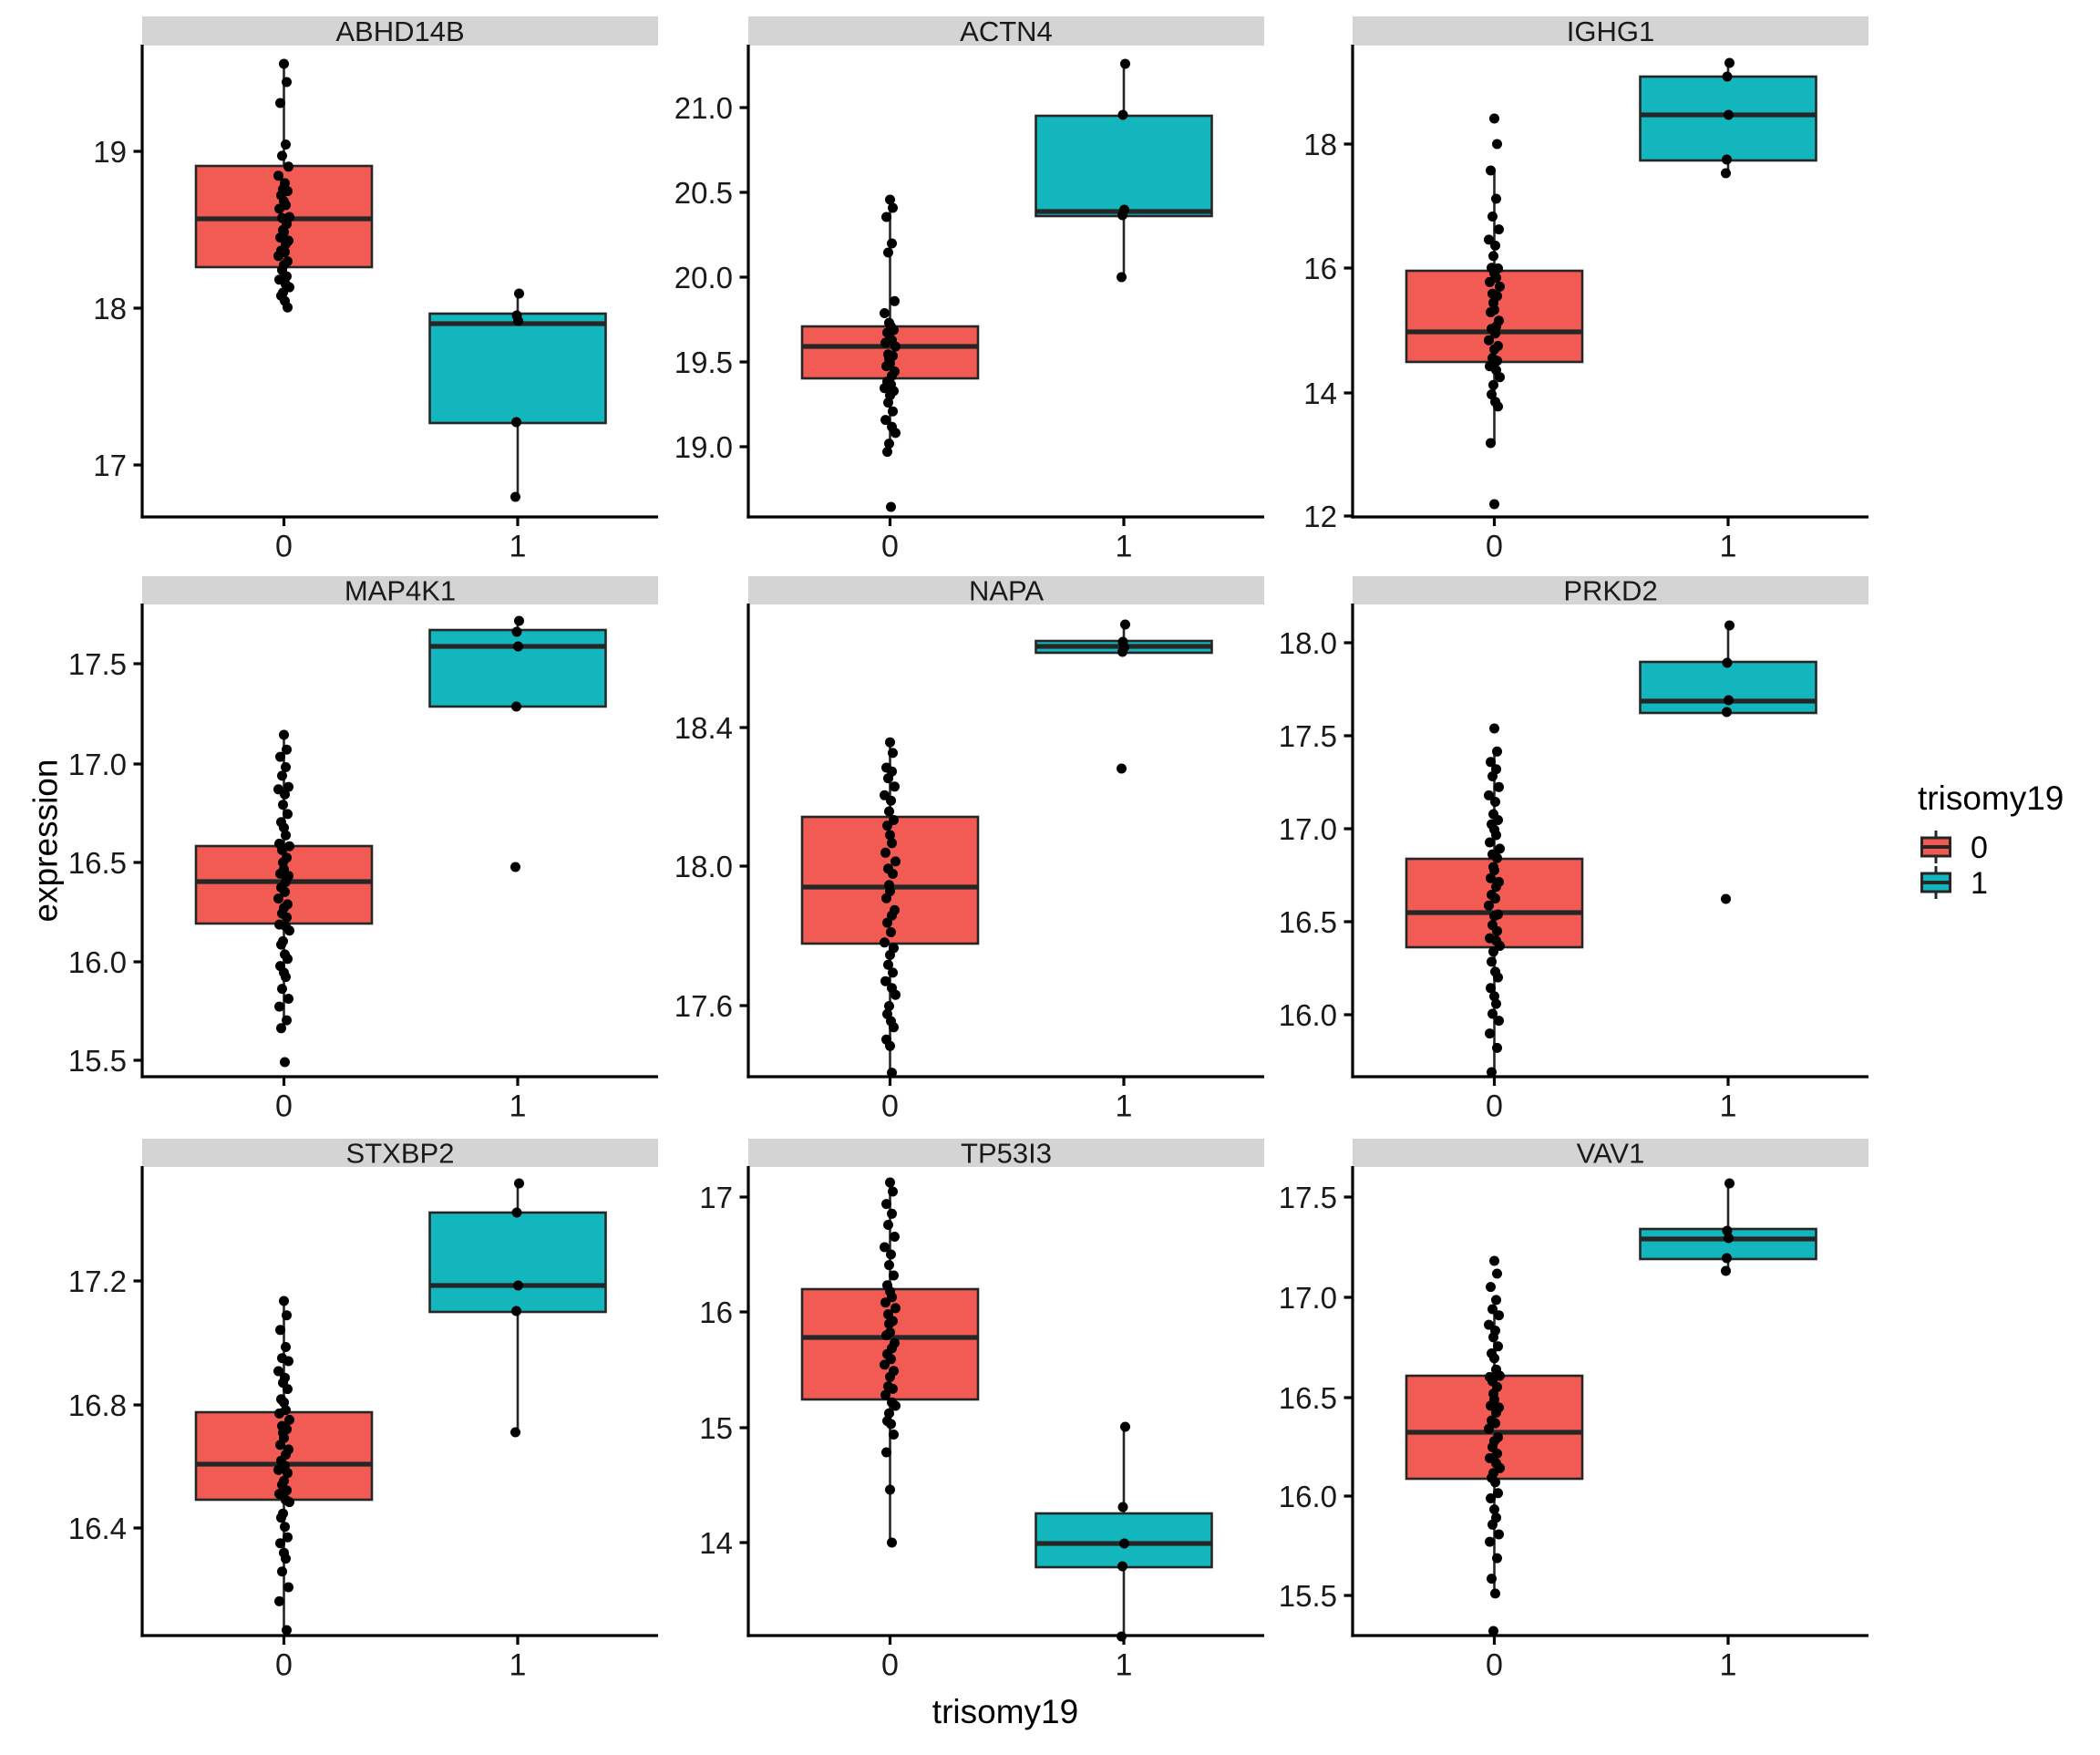  Describe the element at coordinates (46, 841) in the screenshot. I see `svg-text: expression` at that location.